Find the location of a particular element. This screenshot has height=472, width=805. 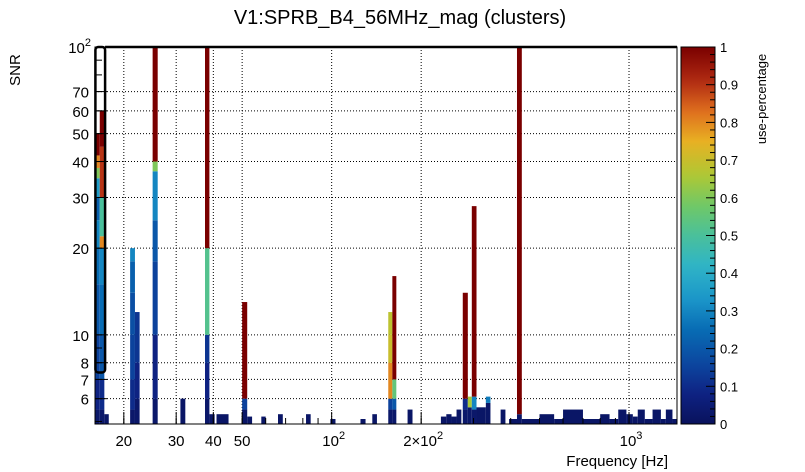

y-tick-label: 8 is located at coordinates (85, 364).